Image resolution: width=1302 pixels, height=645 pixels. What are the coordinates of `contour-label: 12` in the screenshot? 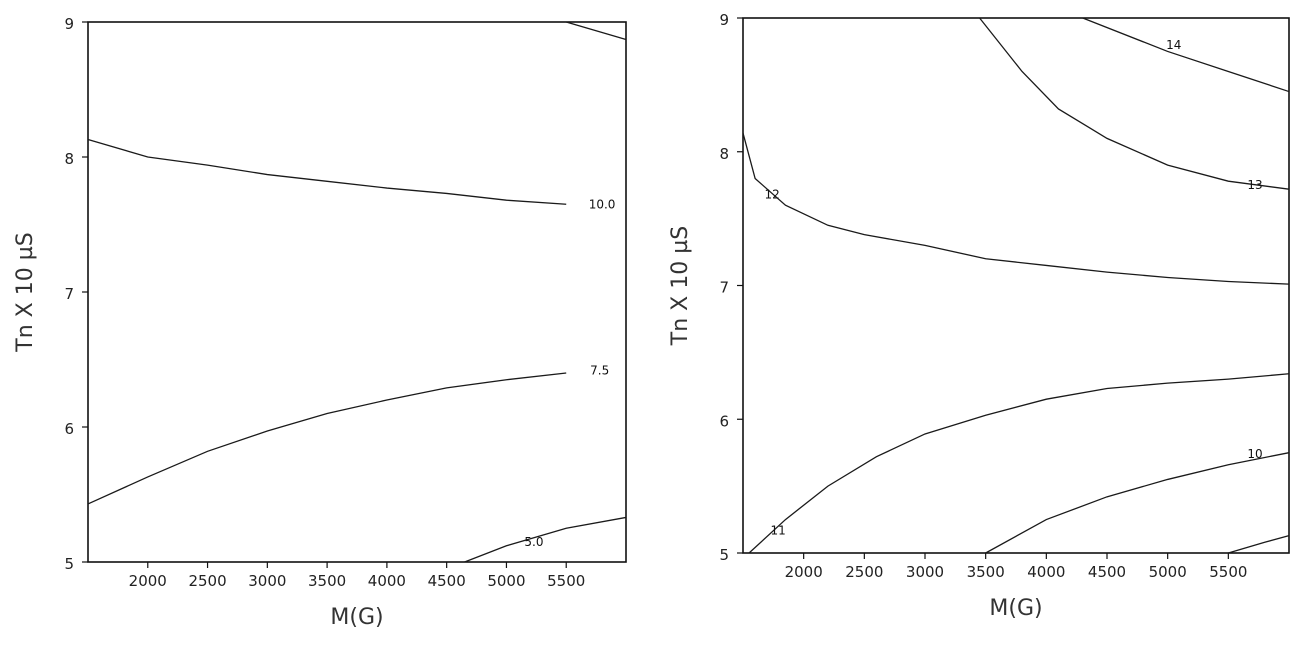 It's located at (771, 195).